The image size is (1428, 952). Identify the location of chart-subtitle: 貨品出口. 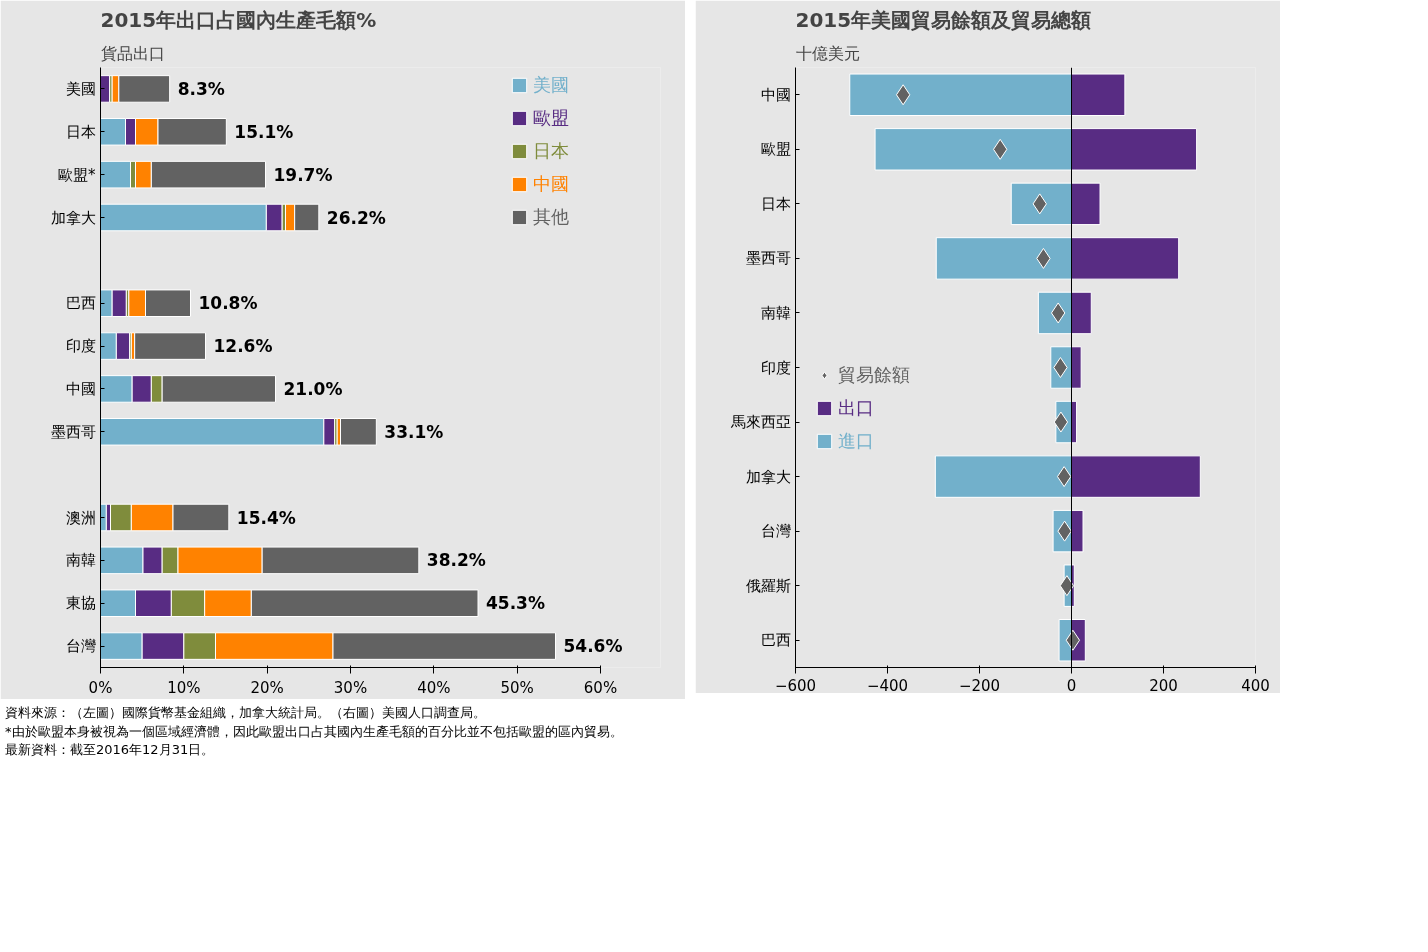
(132, 53).